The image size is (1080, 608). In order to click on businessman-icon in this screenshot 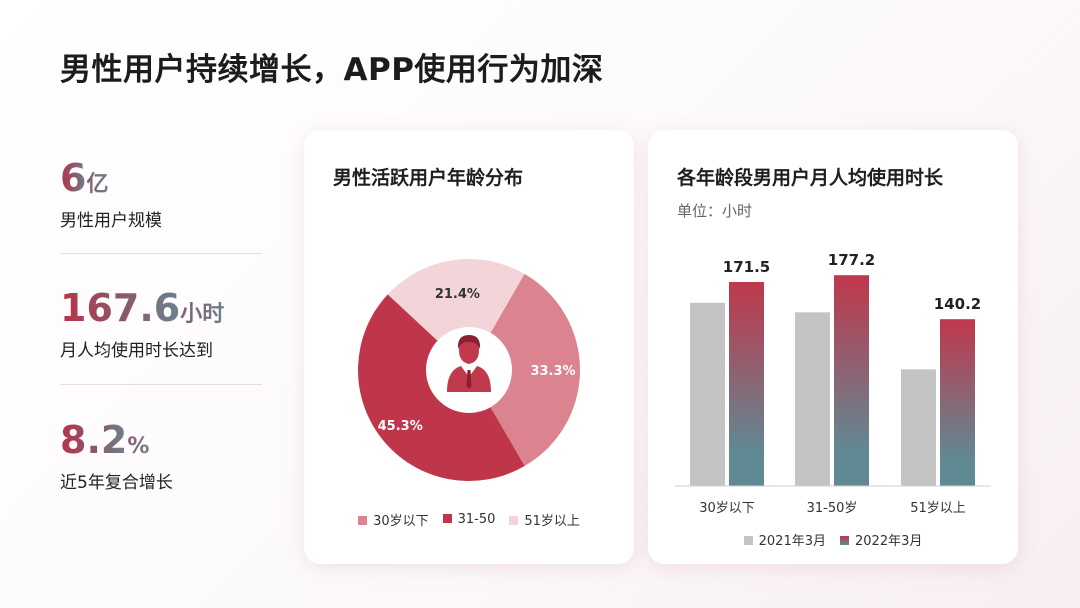, I will do `click(469, 363)`.